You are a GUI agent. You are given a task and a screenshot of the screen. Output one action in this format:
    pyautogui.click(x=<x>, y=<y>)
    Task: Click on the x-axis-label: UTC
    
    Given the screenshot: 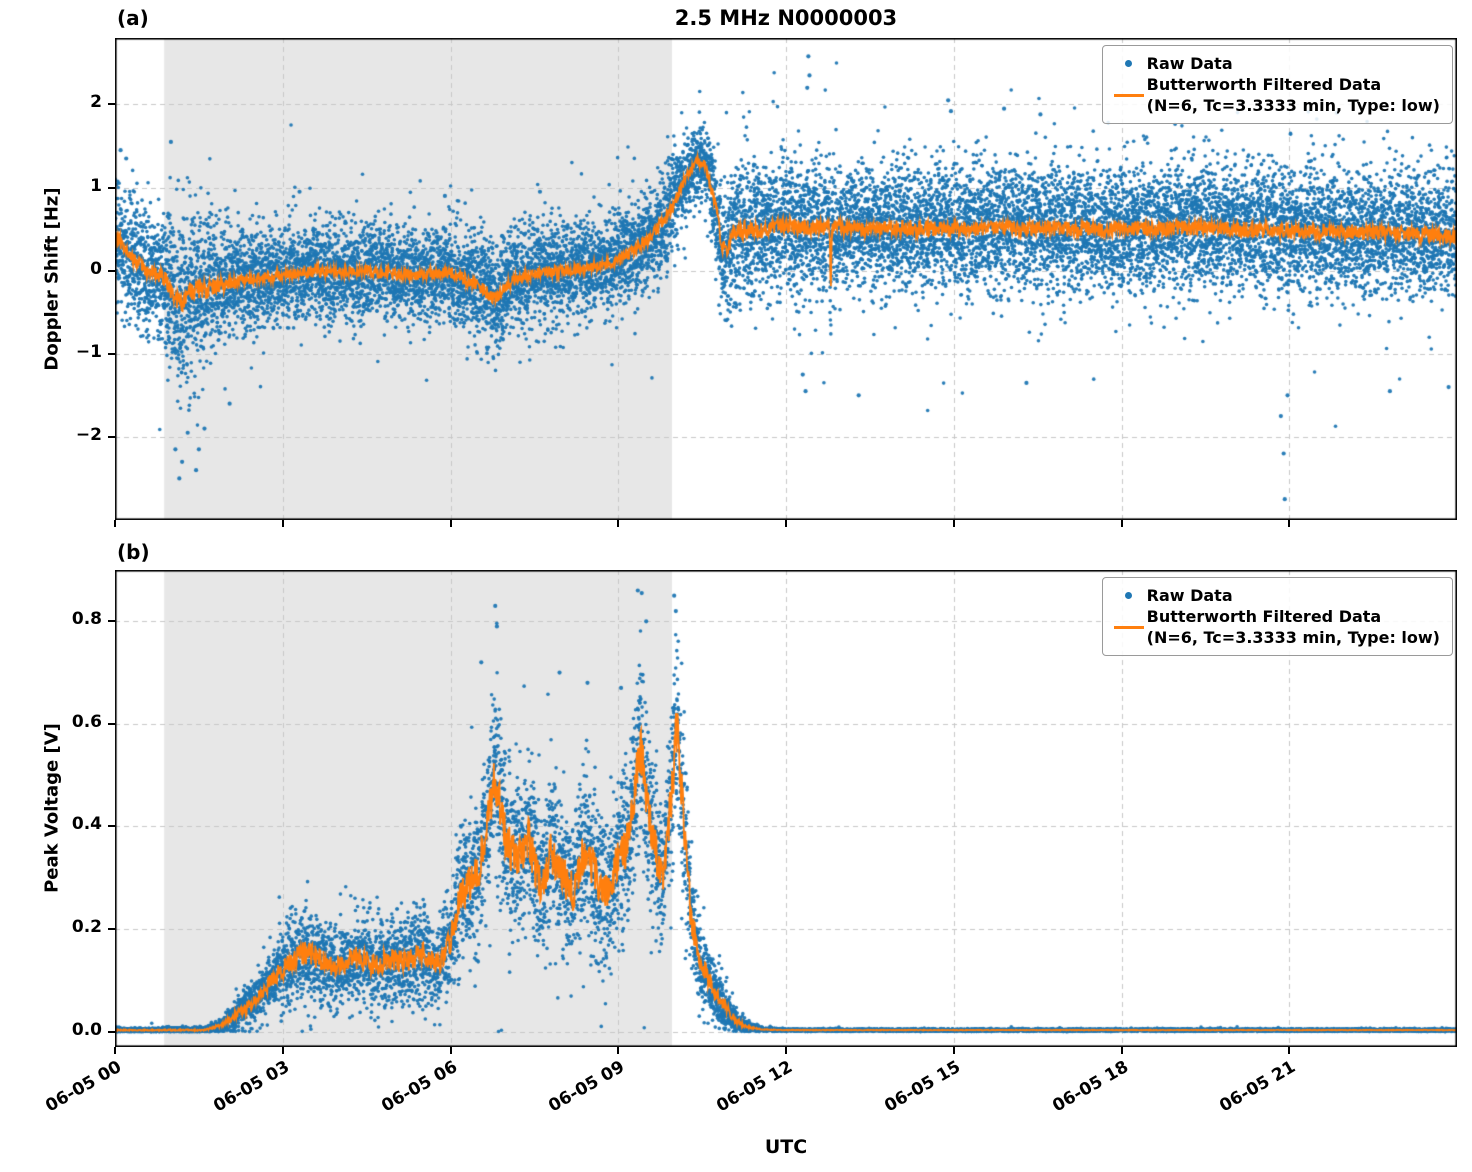 What is the action you would take?
    pyautogui.click(x=786, y=1147)
    